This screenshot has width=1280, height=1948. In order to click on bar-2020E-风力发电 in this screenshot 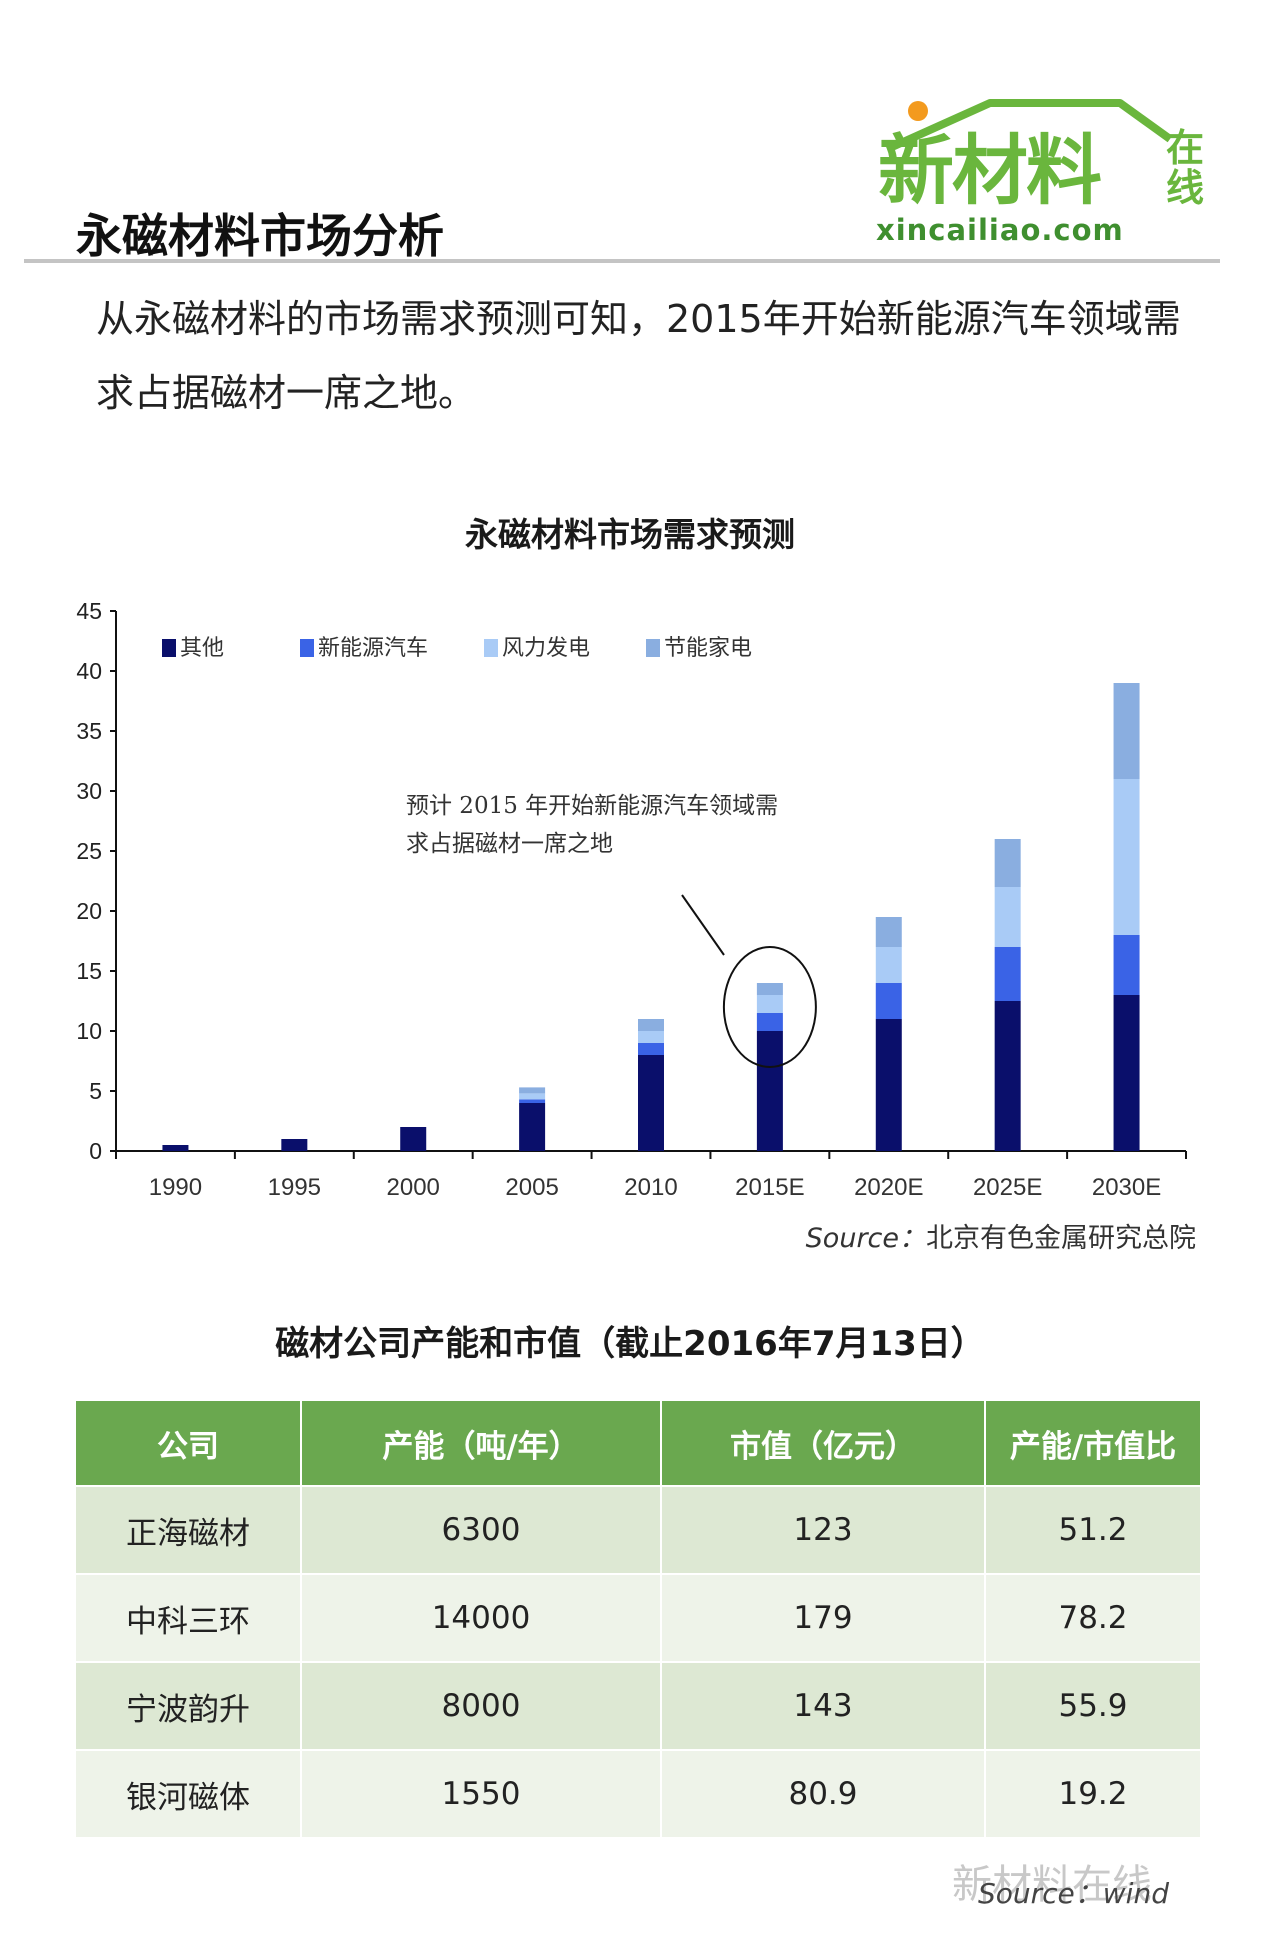, I will do `click(888, 965)`.